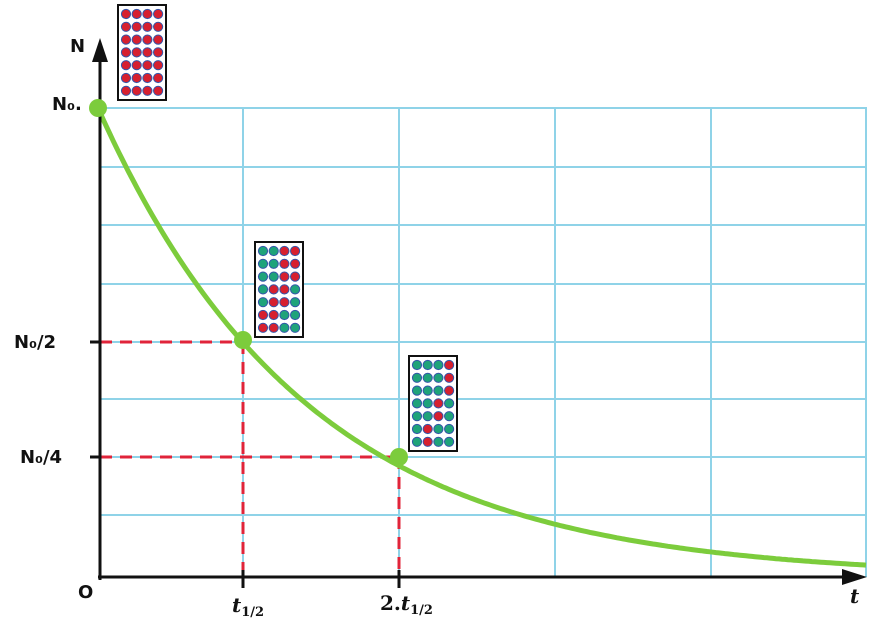  Describe the element at coordinates (854, 577) in the screenshot. I see `x-arrow` at that location.